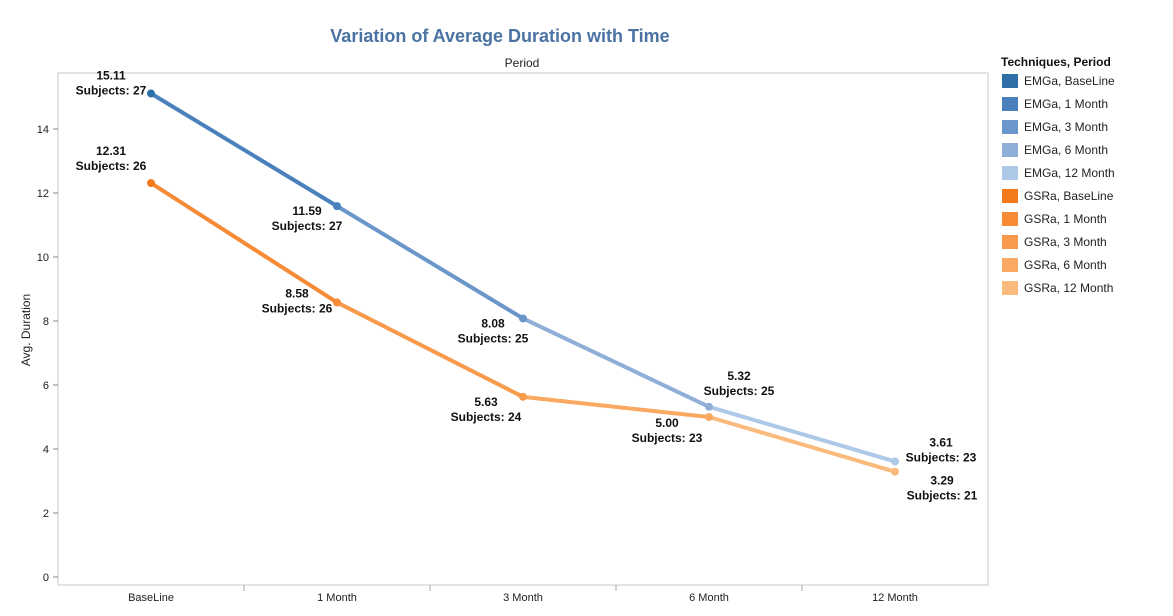 The image size is (1173, 616). What do you see at coordinates (46, 386) in the screenshot?
I see `y-tick-label: 6` at bounding box center [46, 386].